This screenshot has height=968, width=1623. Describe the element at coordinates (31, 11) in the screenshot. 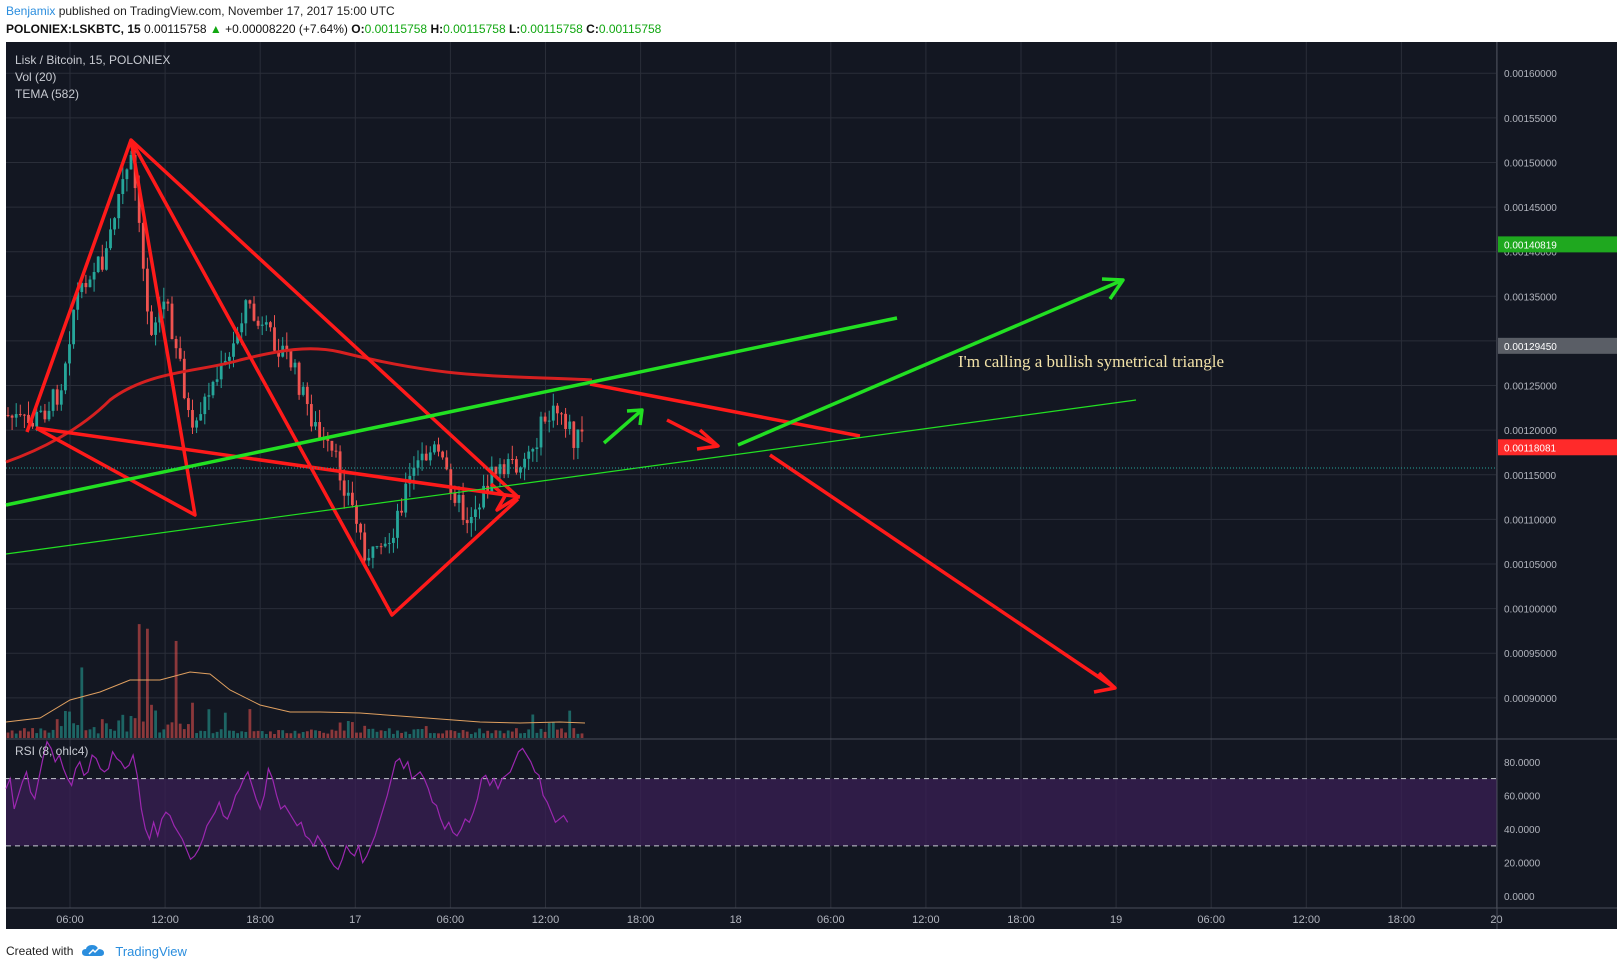

I see `author-link: Benjamix` at that location.